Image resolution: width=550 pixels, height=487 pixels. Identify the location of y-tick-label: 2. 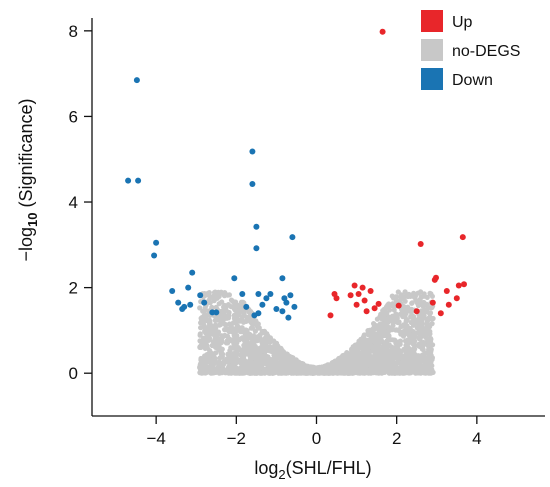
(73, 288).